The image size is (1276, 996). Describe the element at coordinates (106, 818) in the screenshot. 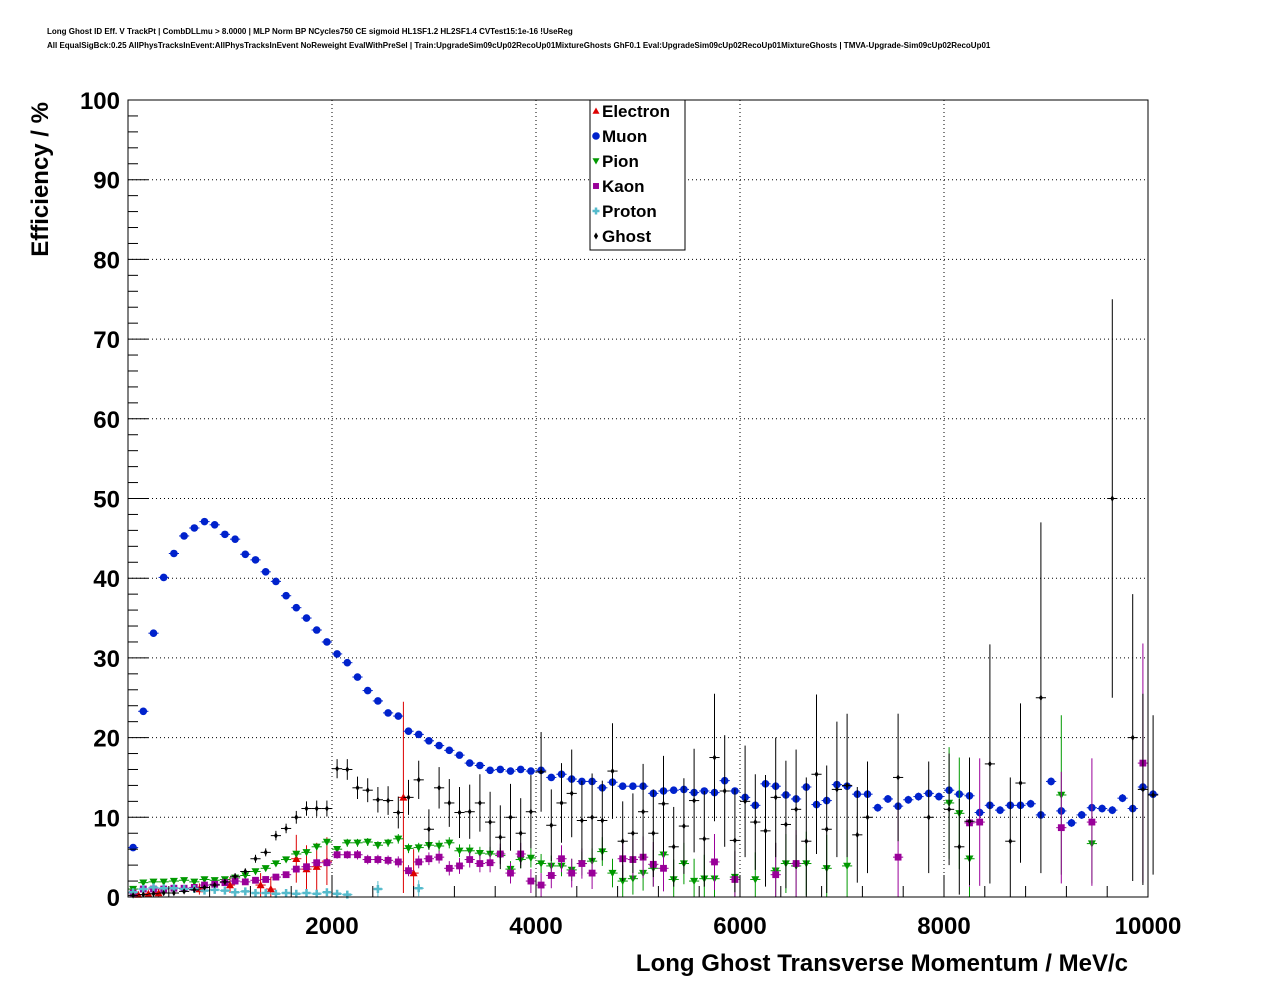

I see `y-tick-label: 10` at that location.